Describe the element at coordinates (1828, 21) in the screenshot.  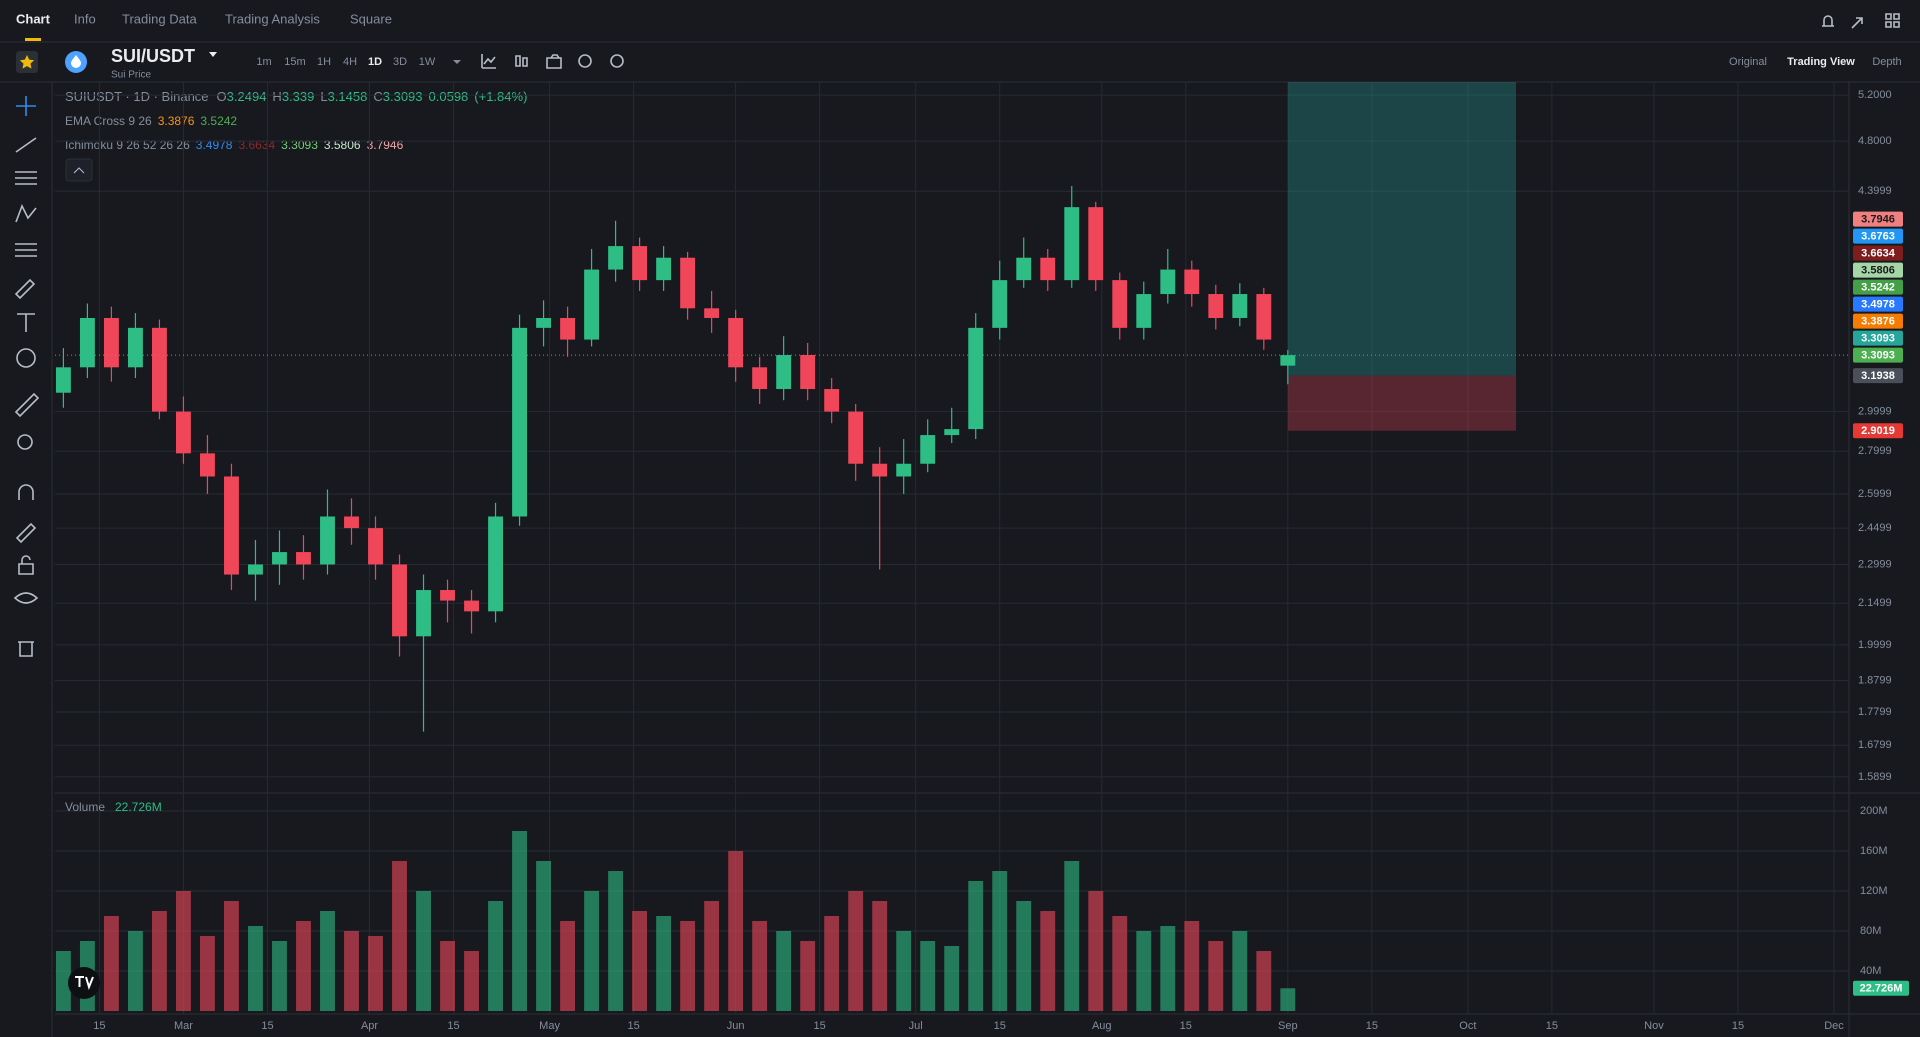
I see `bell-icon` at that location.